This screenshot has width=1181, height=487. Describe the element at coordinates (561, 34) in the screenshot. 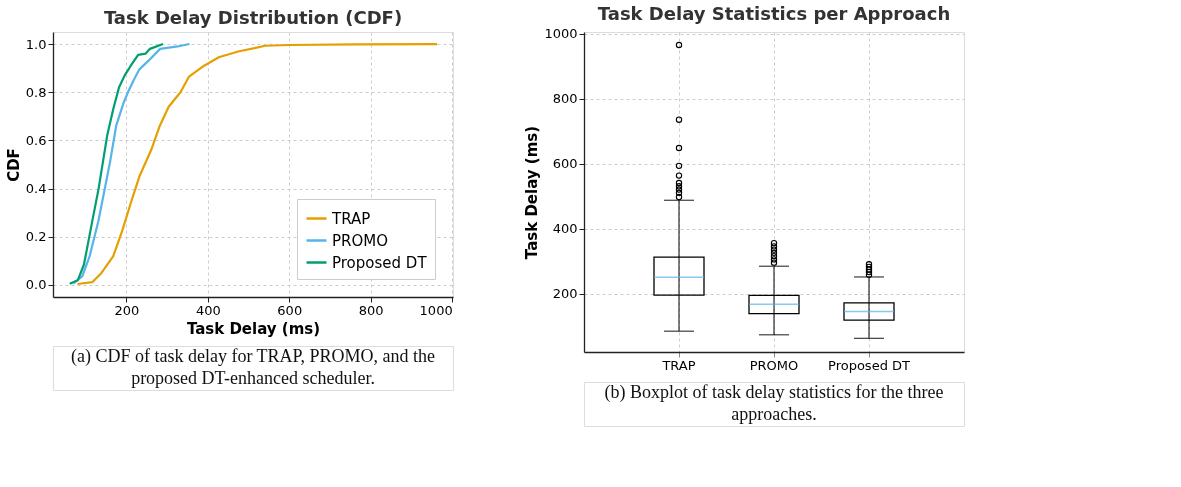

I see `y-tick-label: 1000` at that location.